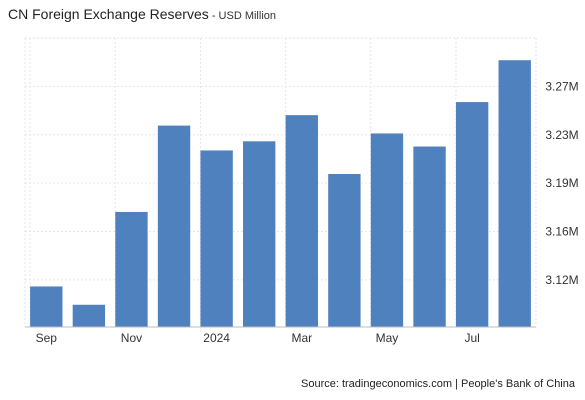 This screenshot has height=400, width=585. I want to click on x-tick-label: Jul, so click(471, 338).